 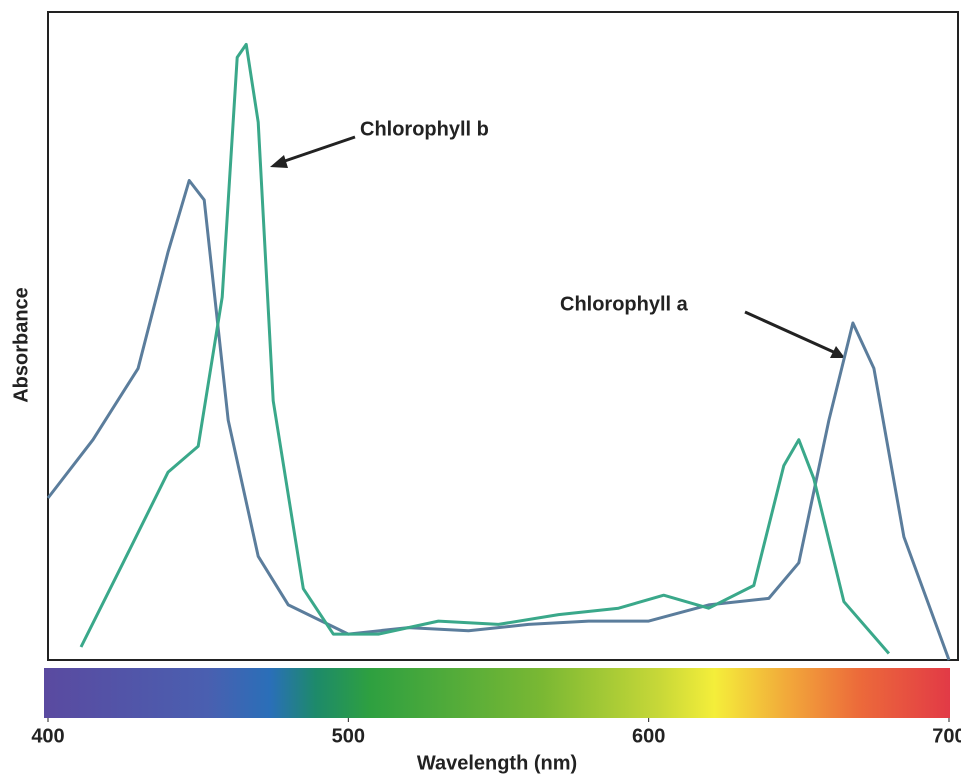 I want to click on spectrum-bar, so click(x=497, y=693).